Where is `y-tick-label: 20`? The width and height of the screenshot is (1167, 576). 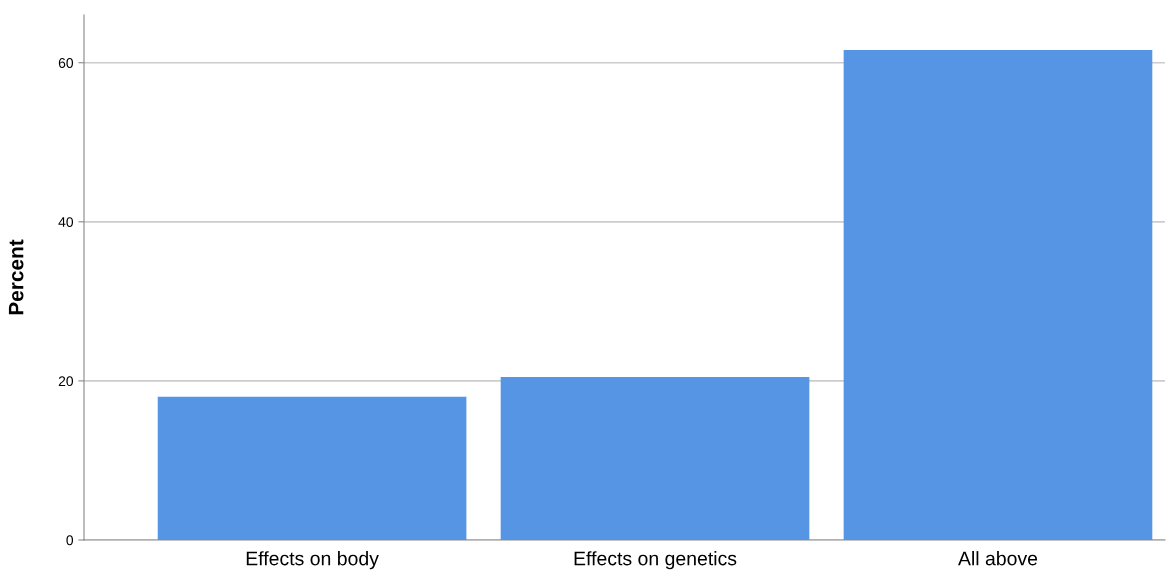 y-tick-label: 20 is located at coordinates (66, 381).